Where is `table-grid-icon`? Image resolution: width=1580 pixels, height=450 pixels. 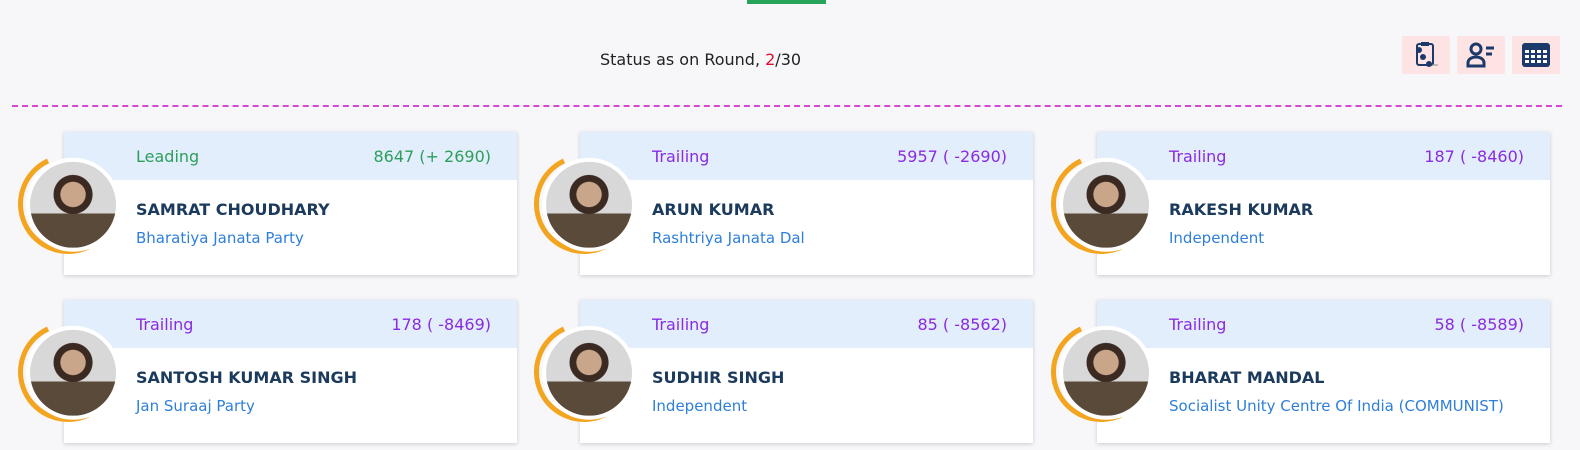
table-grid-icon is located at coordinates (1536, 55).